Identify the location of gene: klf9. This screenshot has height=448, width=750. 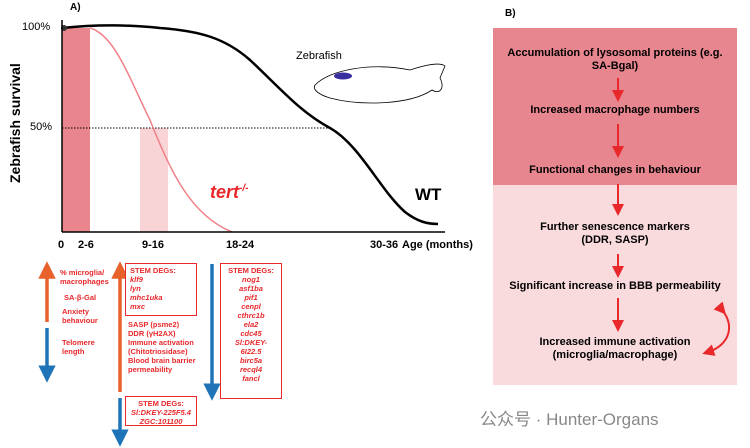
(136, 279).